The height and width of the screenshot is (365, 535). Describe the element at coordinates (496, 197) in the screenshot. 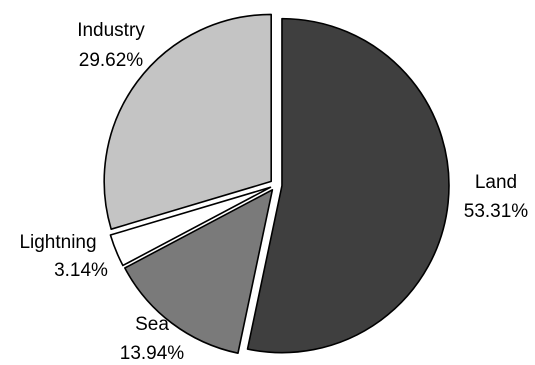

I see `label-land: Land 53.31%` at that location.